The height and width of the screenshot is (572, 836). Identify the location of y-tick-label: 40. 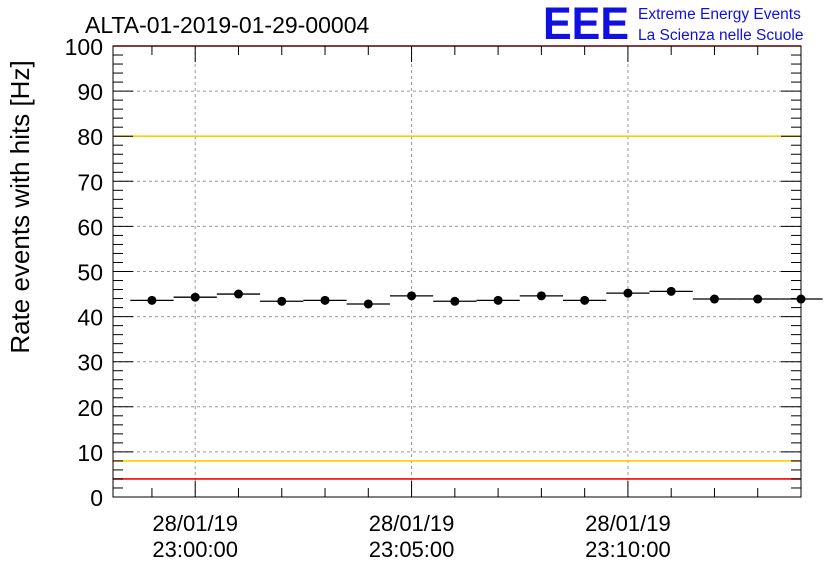
(90, 318).